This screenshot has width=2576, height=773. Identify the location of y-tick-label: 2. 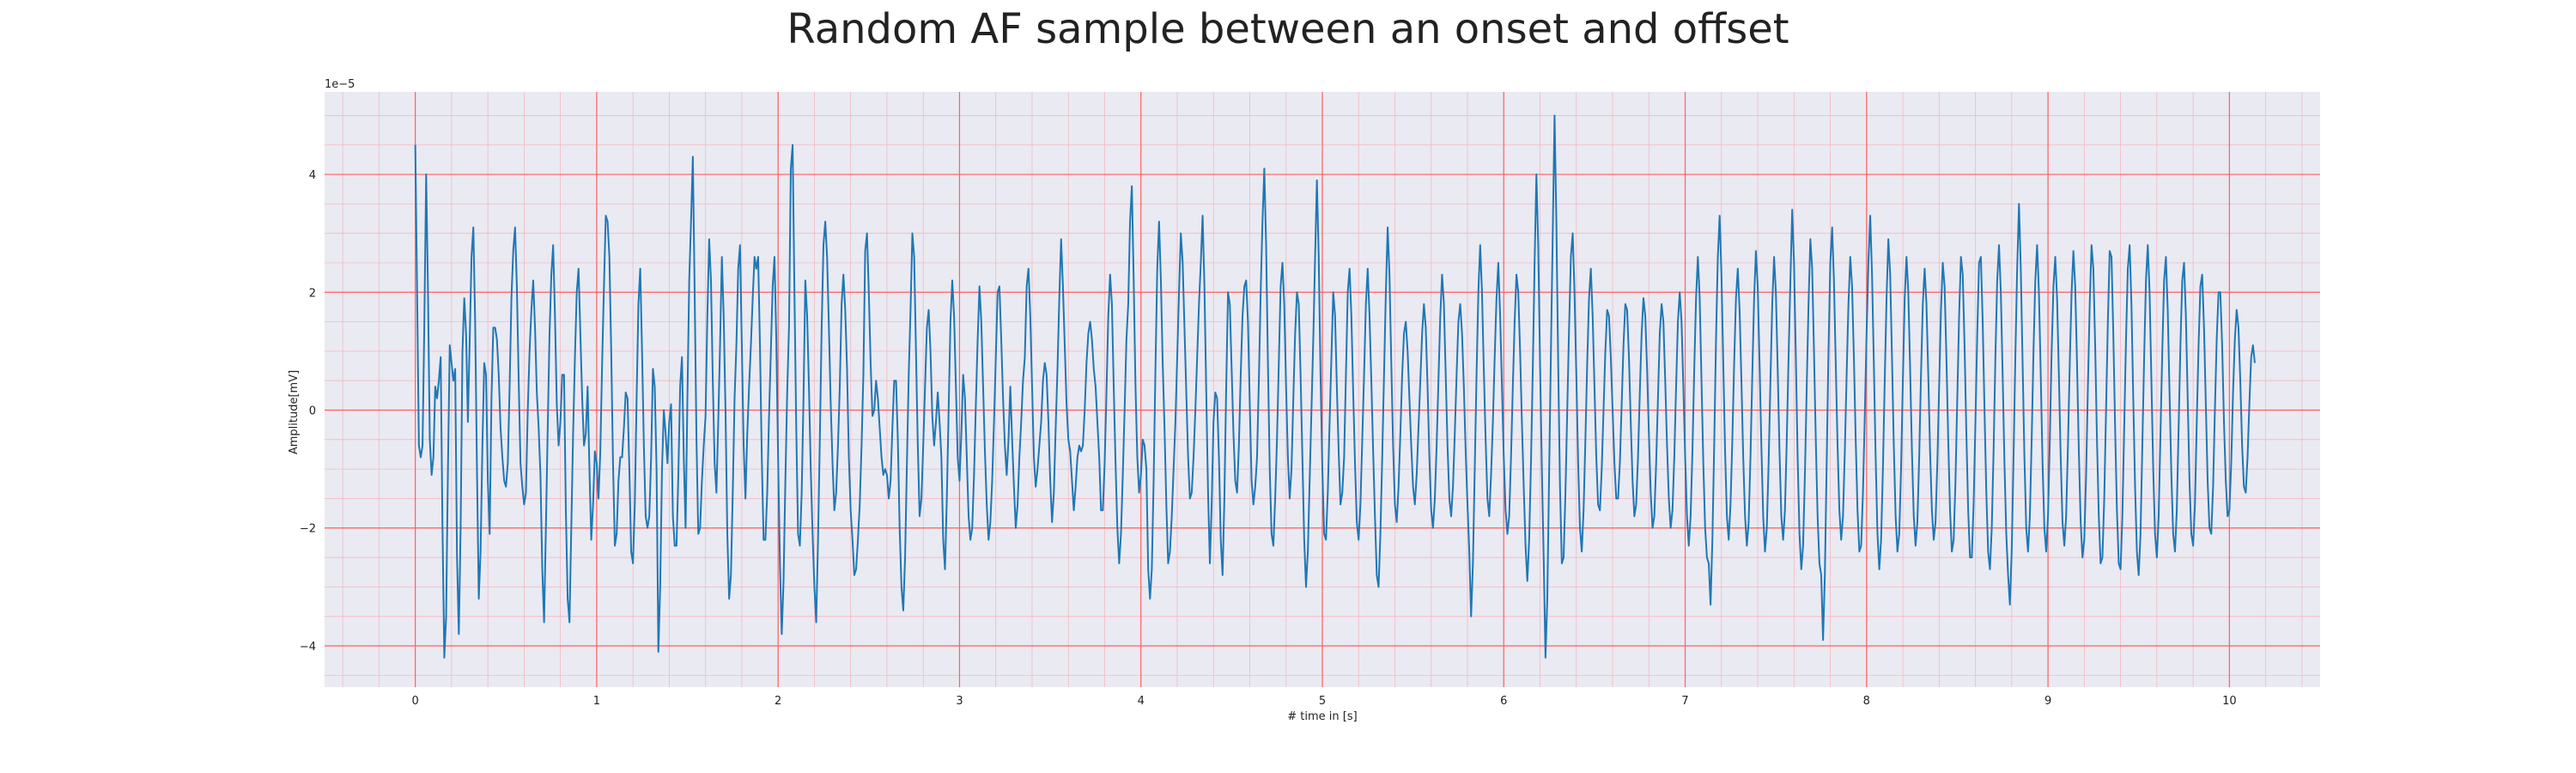
(312, 293).